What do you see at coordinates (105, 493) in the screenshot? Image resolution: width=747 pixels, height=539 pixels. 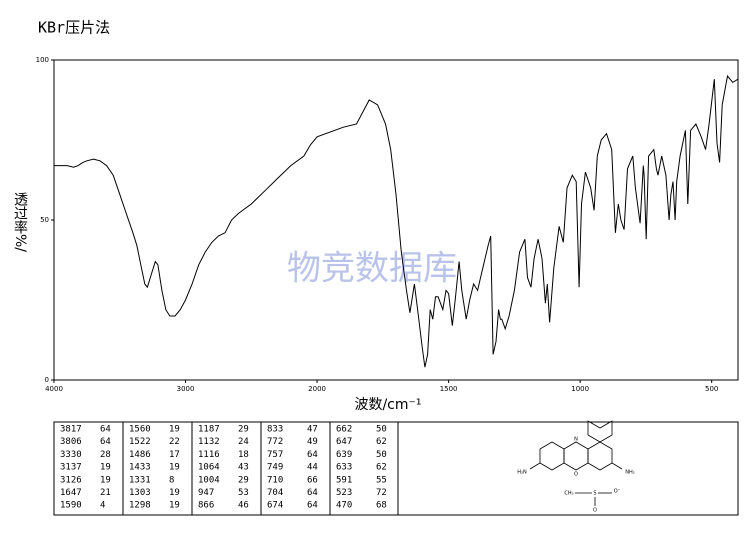 I see `peak-transmittance: 21` at bounding box center [105, 493].